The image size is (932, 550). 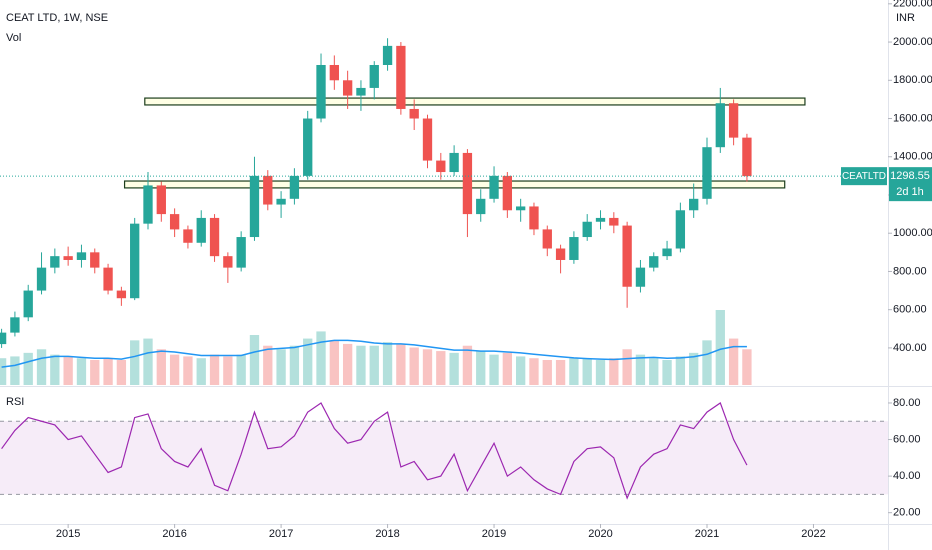 I want to click on y-tick-label: 80.00, so click(x=907, y=403).